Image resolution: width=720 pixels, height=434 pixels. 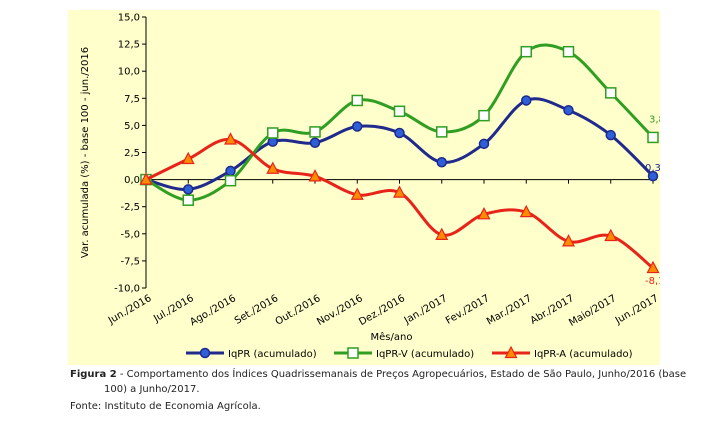 What do you see at coordinates (127, 289) in the screenshot?
I see `y-tick-label: -10,0` at bounding box center [127, 289].